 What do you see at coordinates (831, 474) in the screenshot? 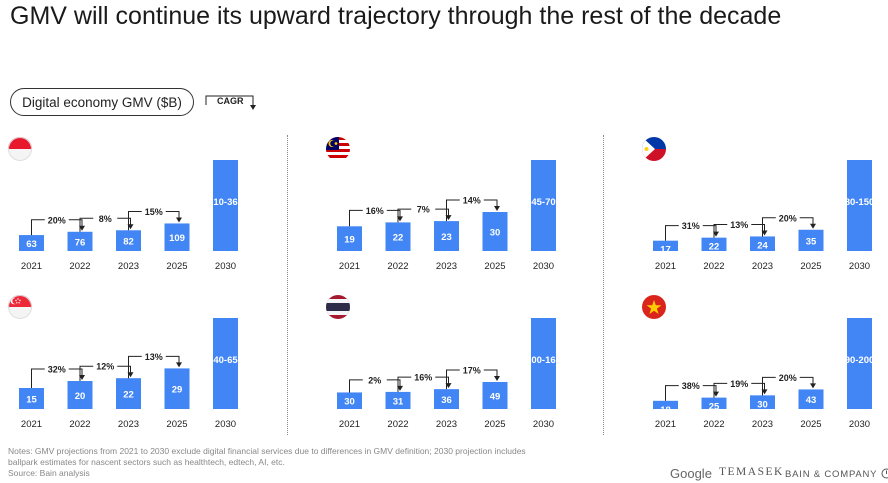
I see `bain-logo-text: BAIN & COMPANY` at bounding box center [831, 474].